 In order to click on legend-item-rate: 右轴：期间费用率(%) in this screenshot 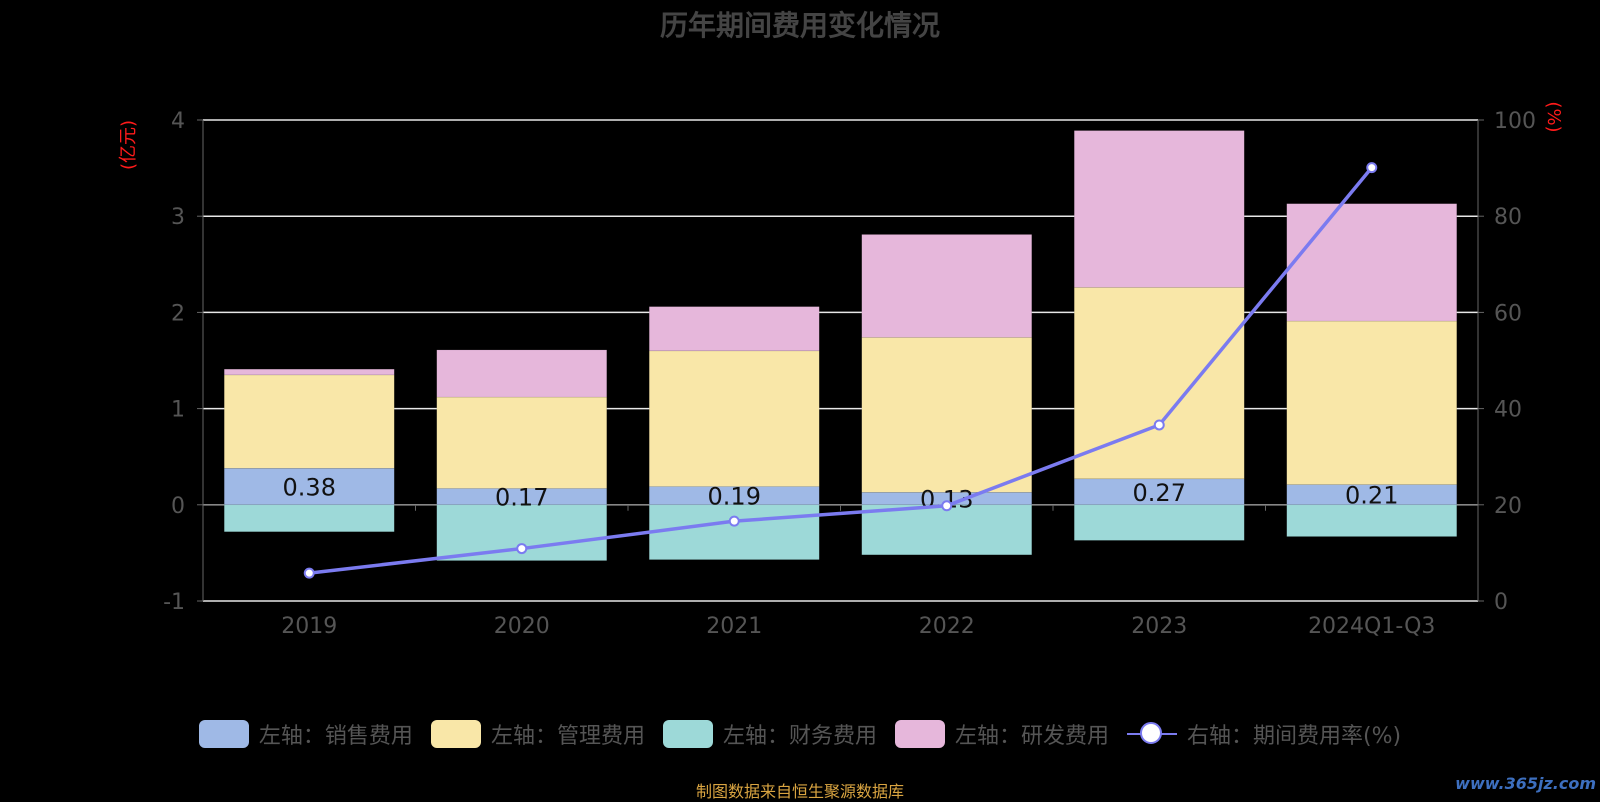, I will do `click(1264, 734)`.